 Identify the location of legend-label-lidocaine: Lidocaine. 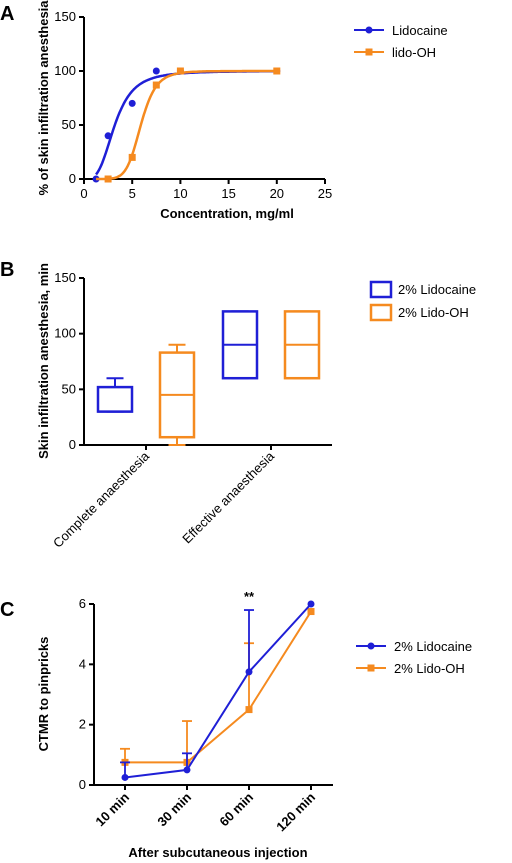
(420, 30).